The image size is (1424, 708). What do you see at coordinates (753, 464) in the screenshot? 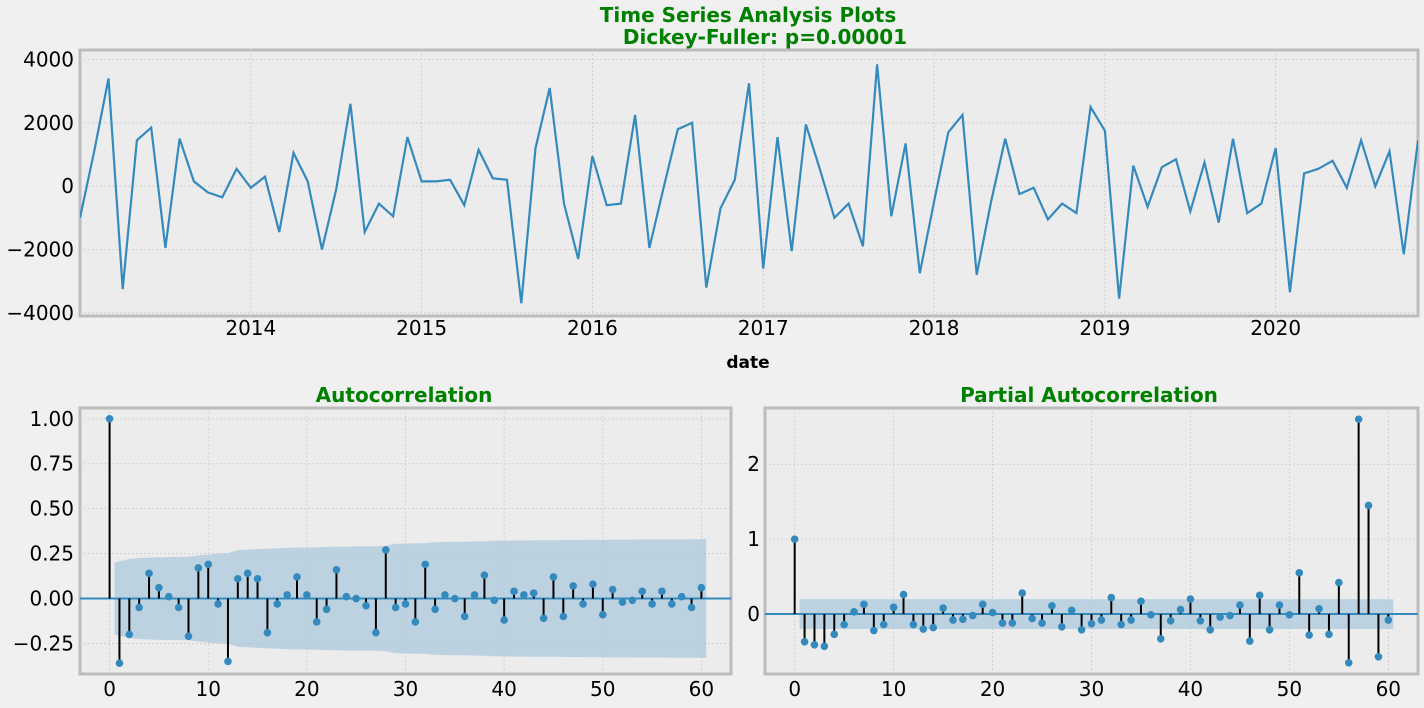
I see `pacf-y-tick-label: 2` at bounding box center [753, 464].